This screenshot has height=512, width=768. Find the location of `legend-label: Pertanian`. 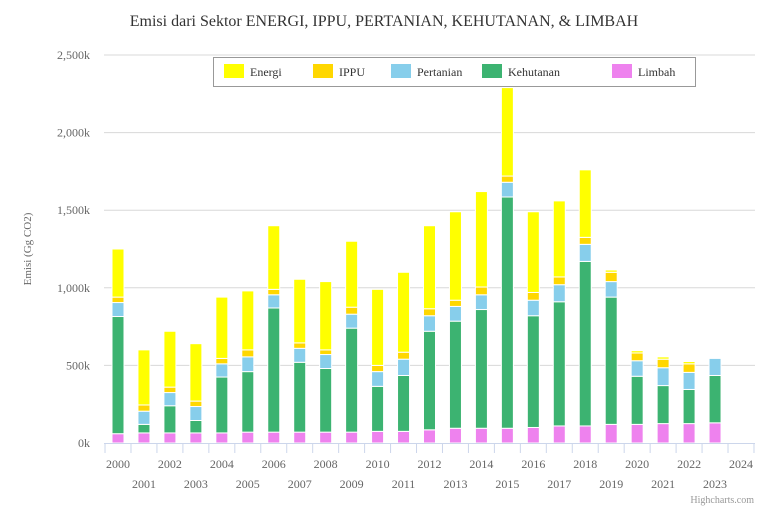

legend-label: Pertanian is located at coordinates (439, 72).